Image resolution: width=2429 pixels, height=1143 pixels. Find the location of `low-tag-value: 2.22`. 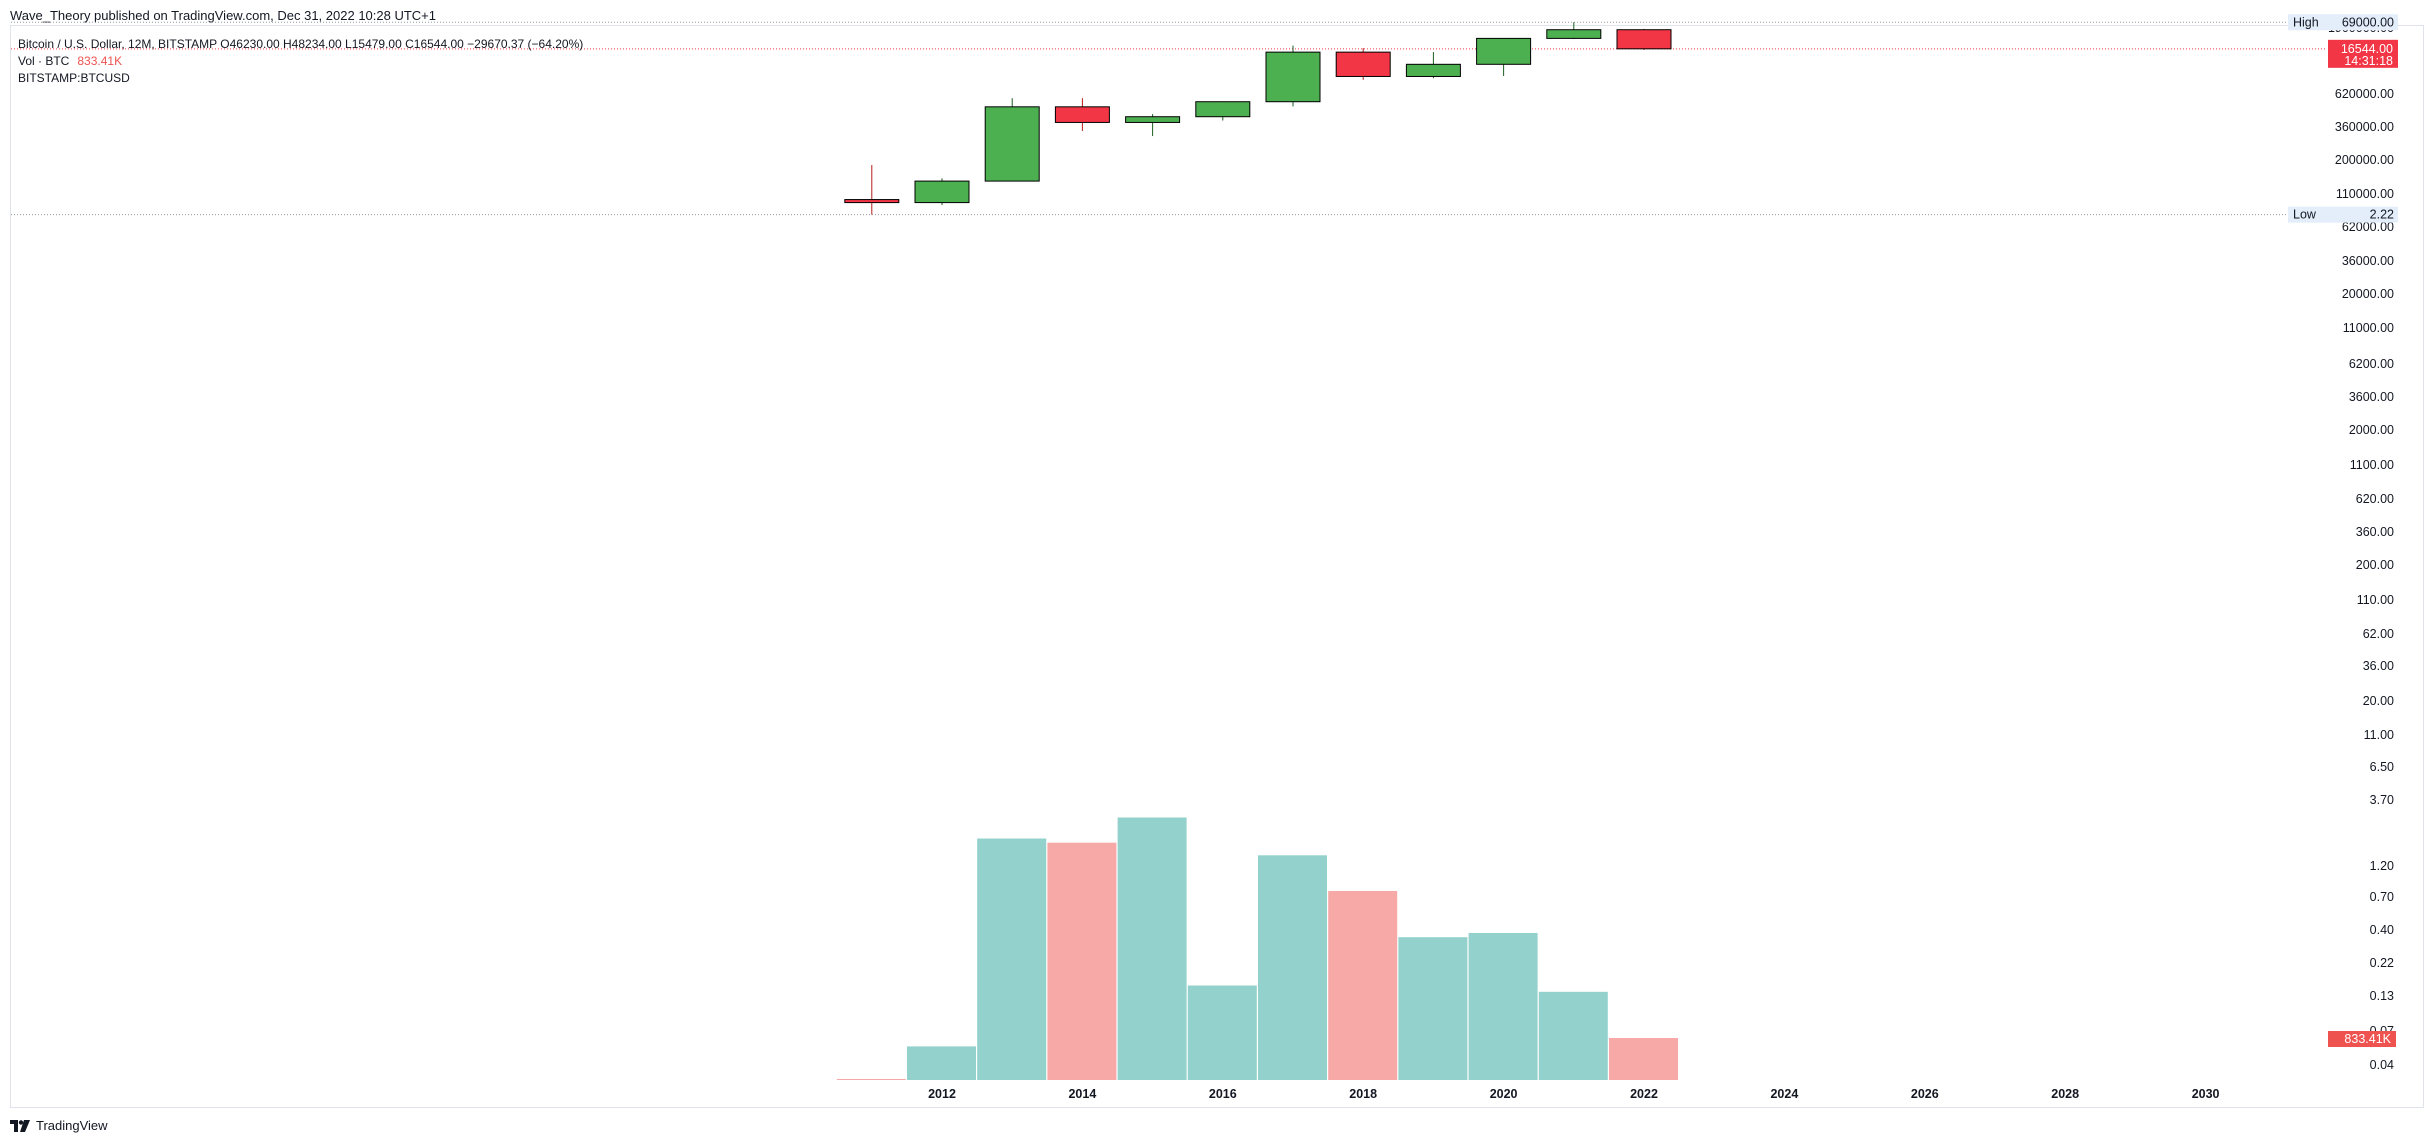

low-tag-value: 2.22 is located at coordinates (2382, 215).